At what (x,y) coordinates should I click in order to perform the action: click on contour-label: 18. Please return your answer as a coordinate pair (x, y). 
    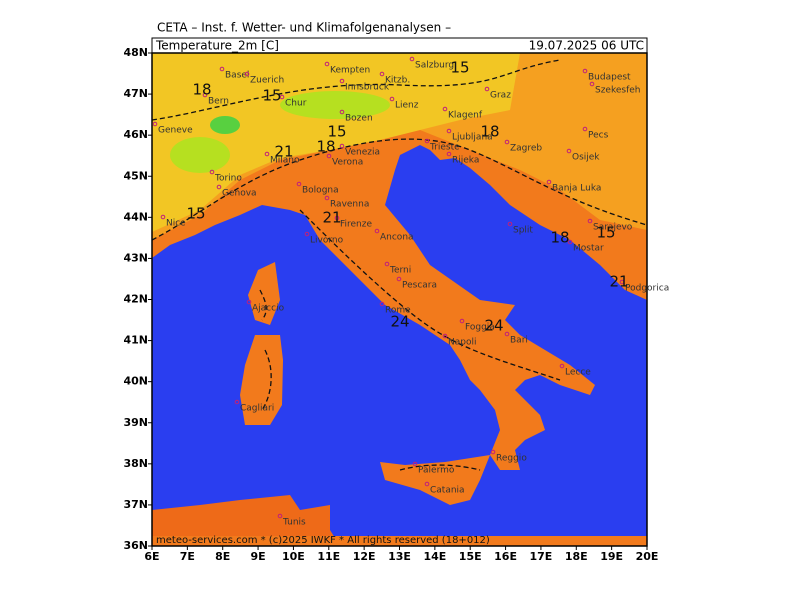
    Looking at the image, I should click on (201, 90).